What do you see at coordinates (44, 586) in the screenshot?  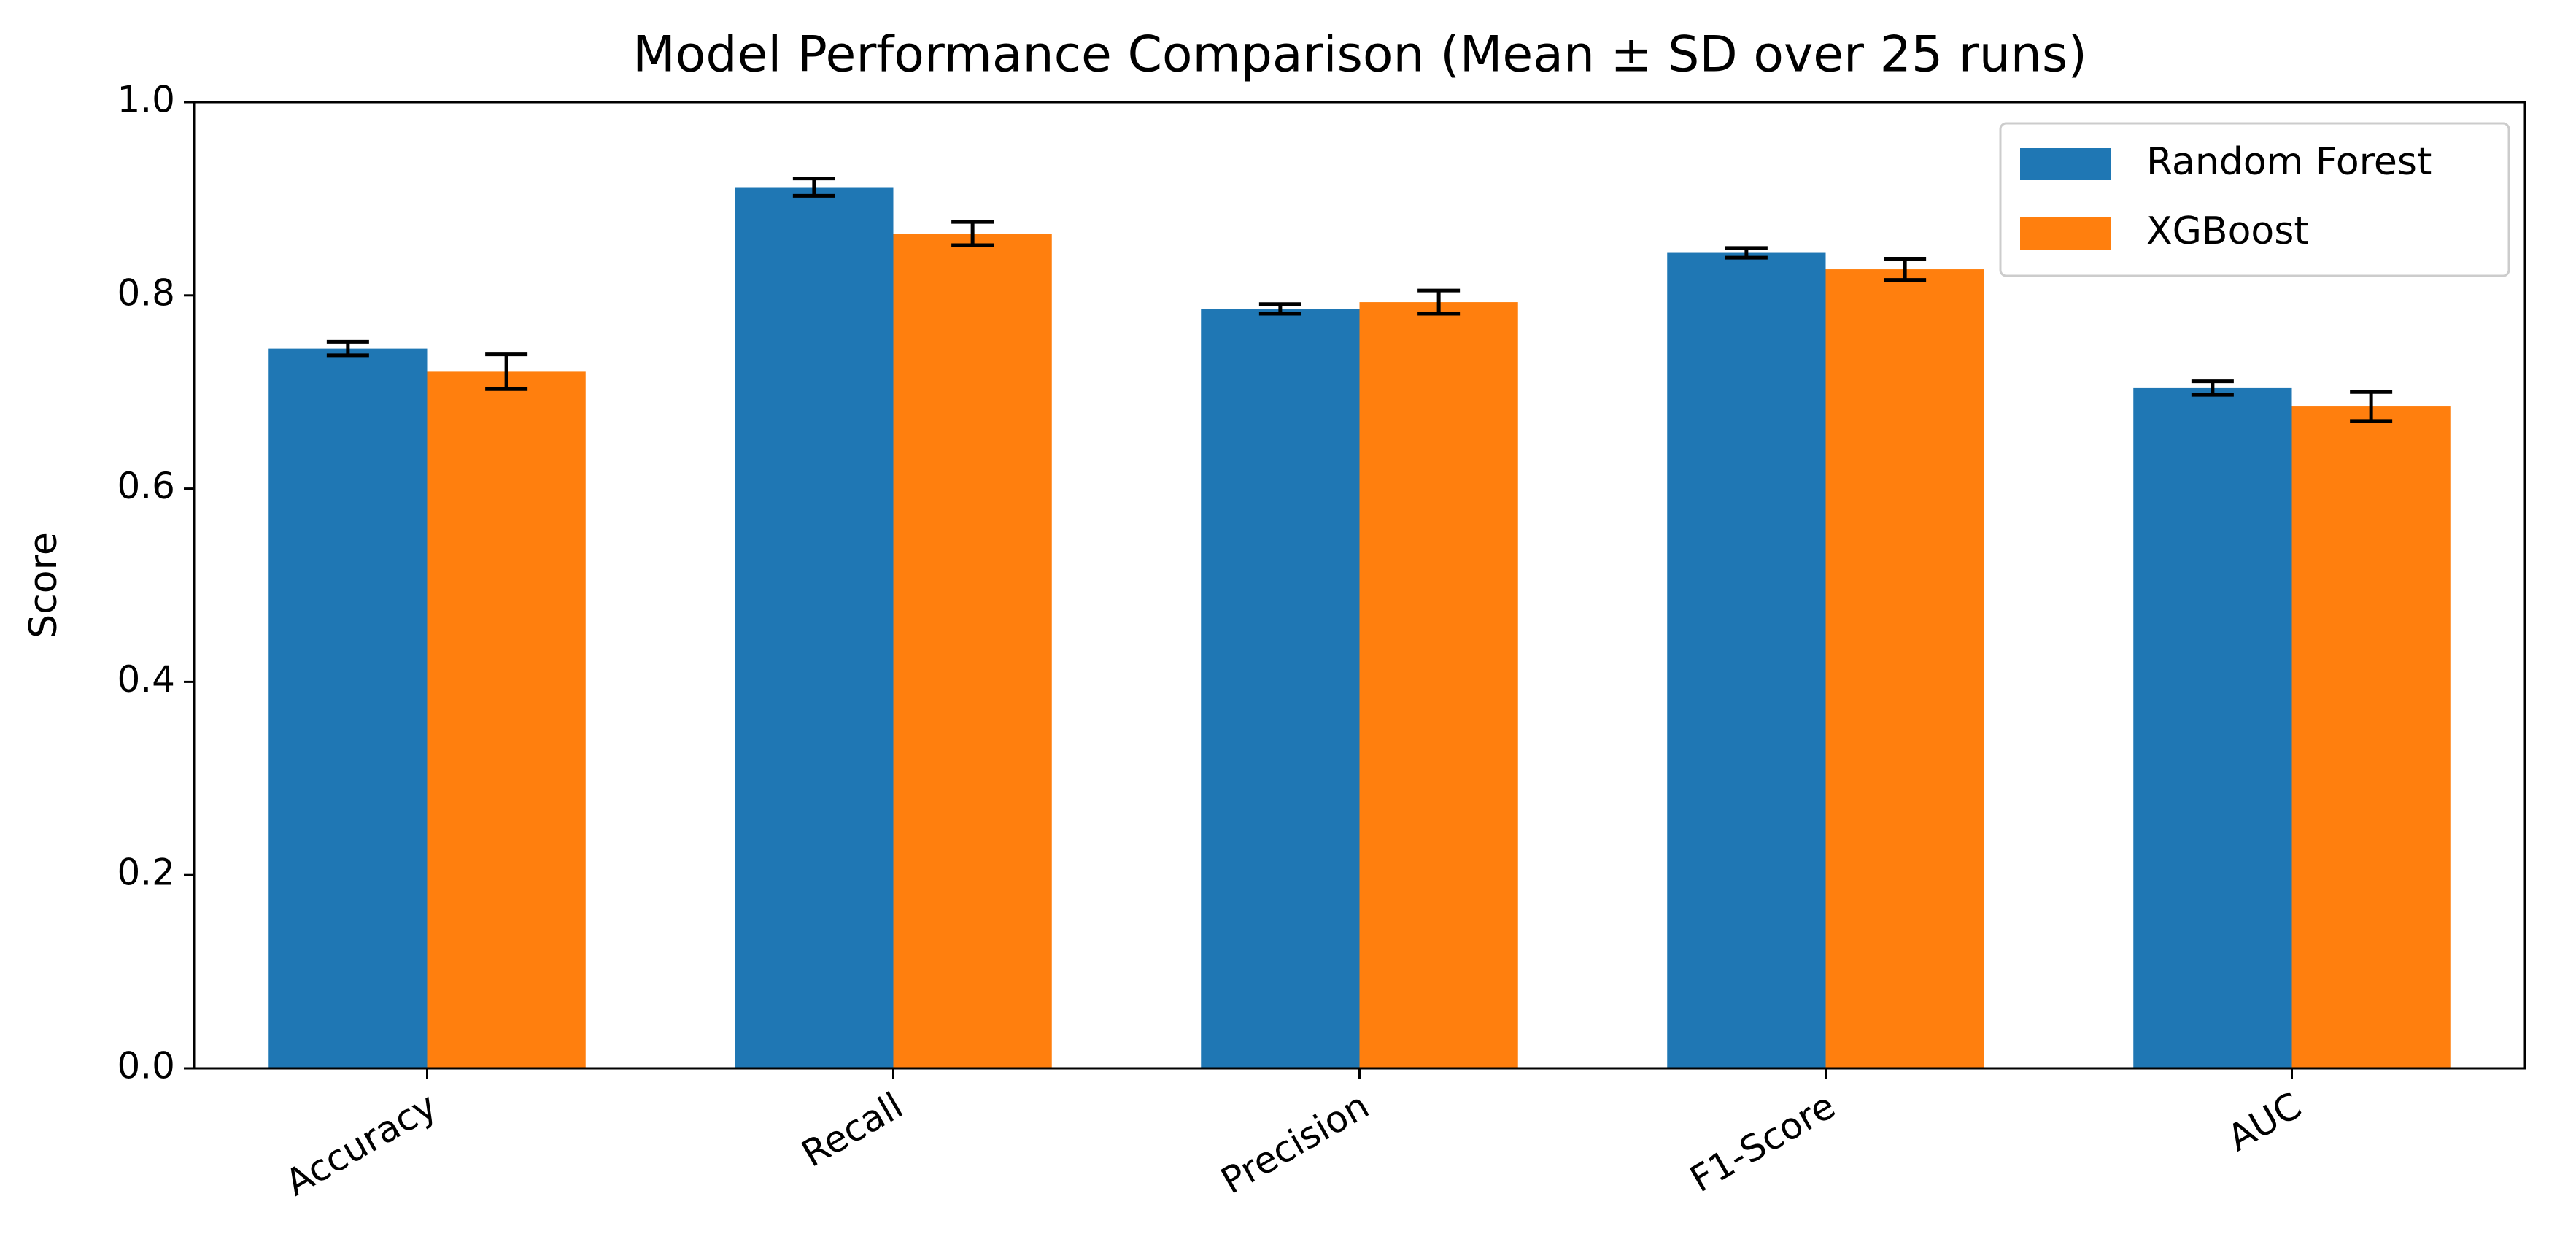 I see `y-axis-label: Score` at bounding box center [44, 586].